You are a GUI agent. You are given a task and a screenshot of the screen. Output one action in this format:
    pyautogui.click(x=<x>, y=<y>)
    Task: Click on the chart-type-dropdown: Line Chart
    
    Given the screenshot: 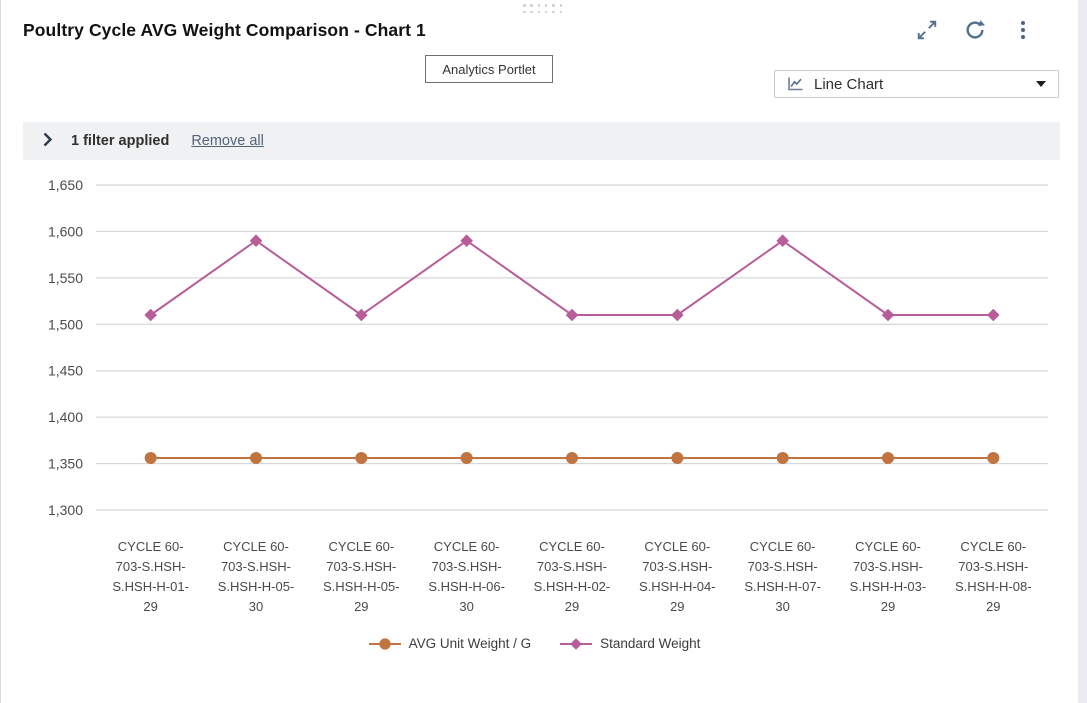 What is the action you would take?
    pyautogui.click(x=916, y=84)
    